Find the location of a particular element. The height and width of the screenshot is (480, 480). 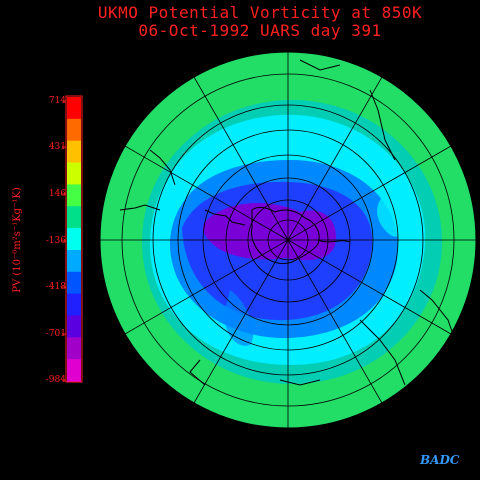

colorbar-tick: -136 is located at coordinates (55, 241).